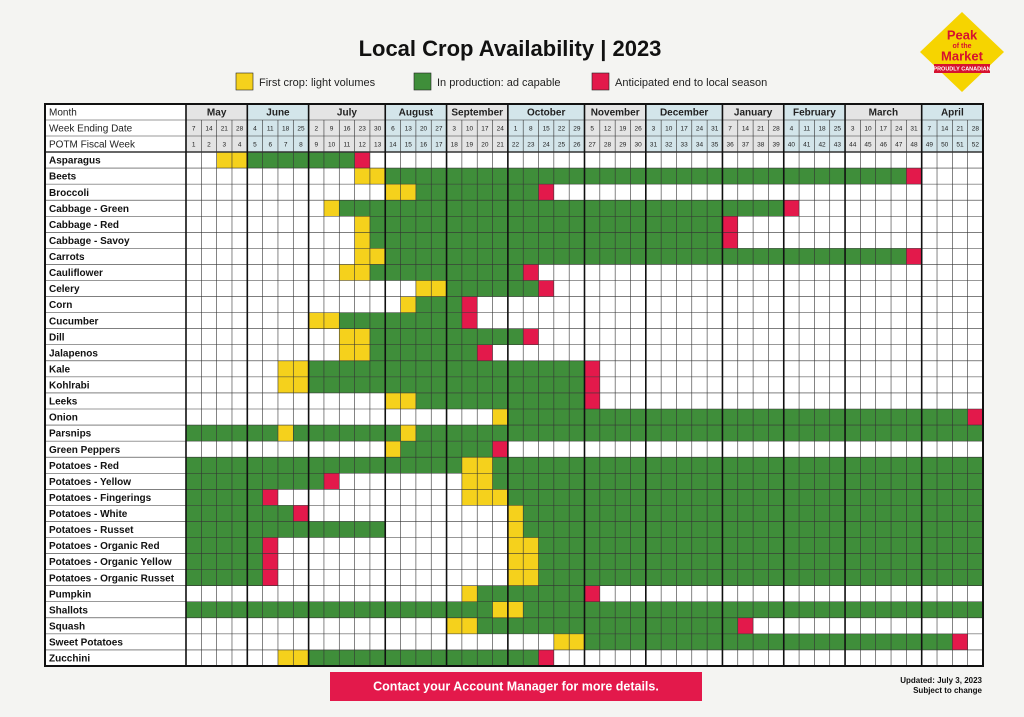 Image resolution: width=1024 pixels, height=717 pixels. Describe the element at coordinates (286, 145) in the screenshot. I see `fiscal-week: 7` at that location.